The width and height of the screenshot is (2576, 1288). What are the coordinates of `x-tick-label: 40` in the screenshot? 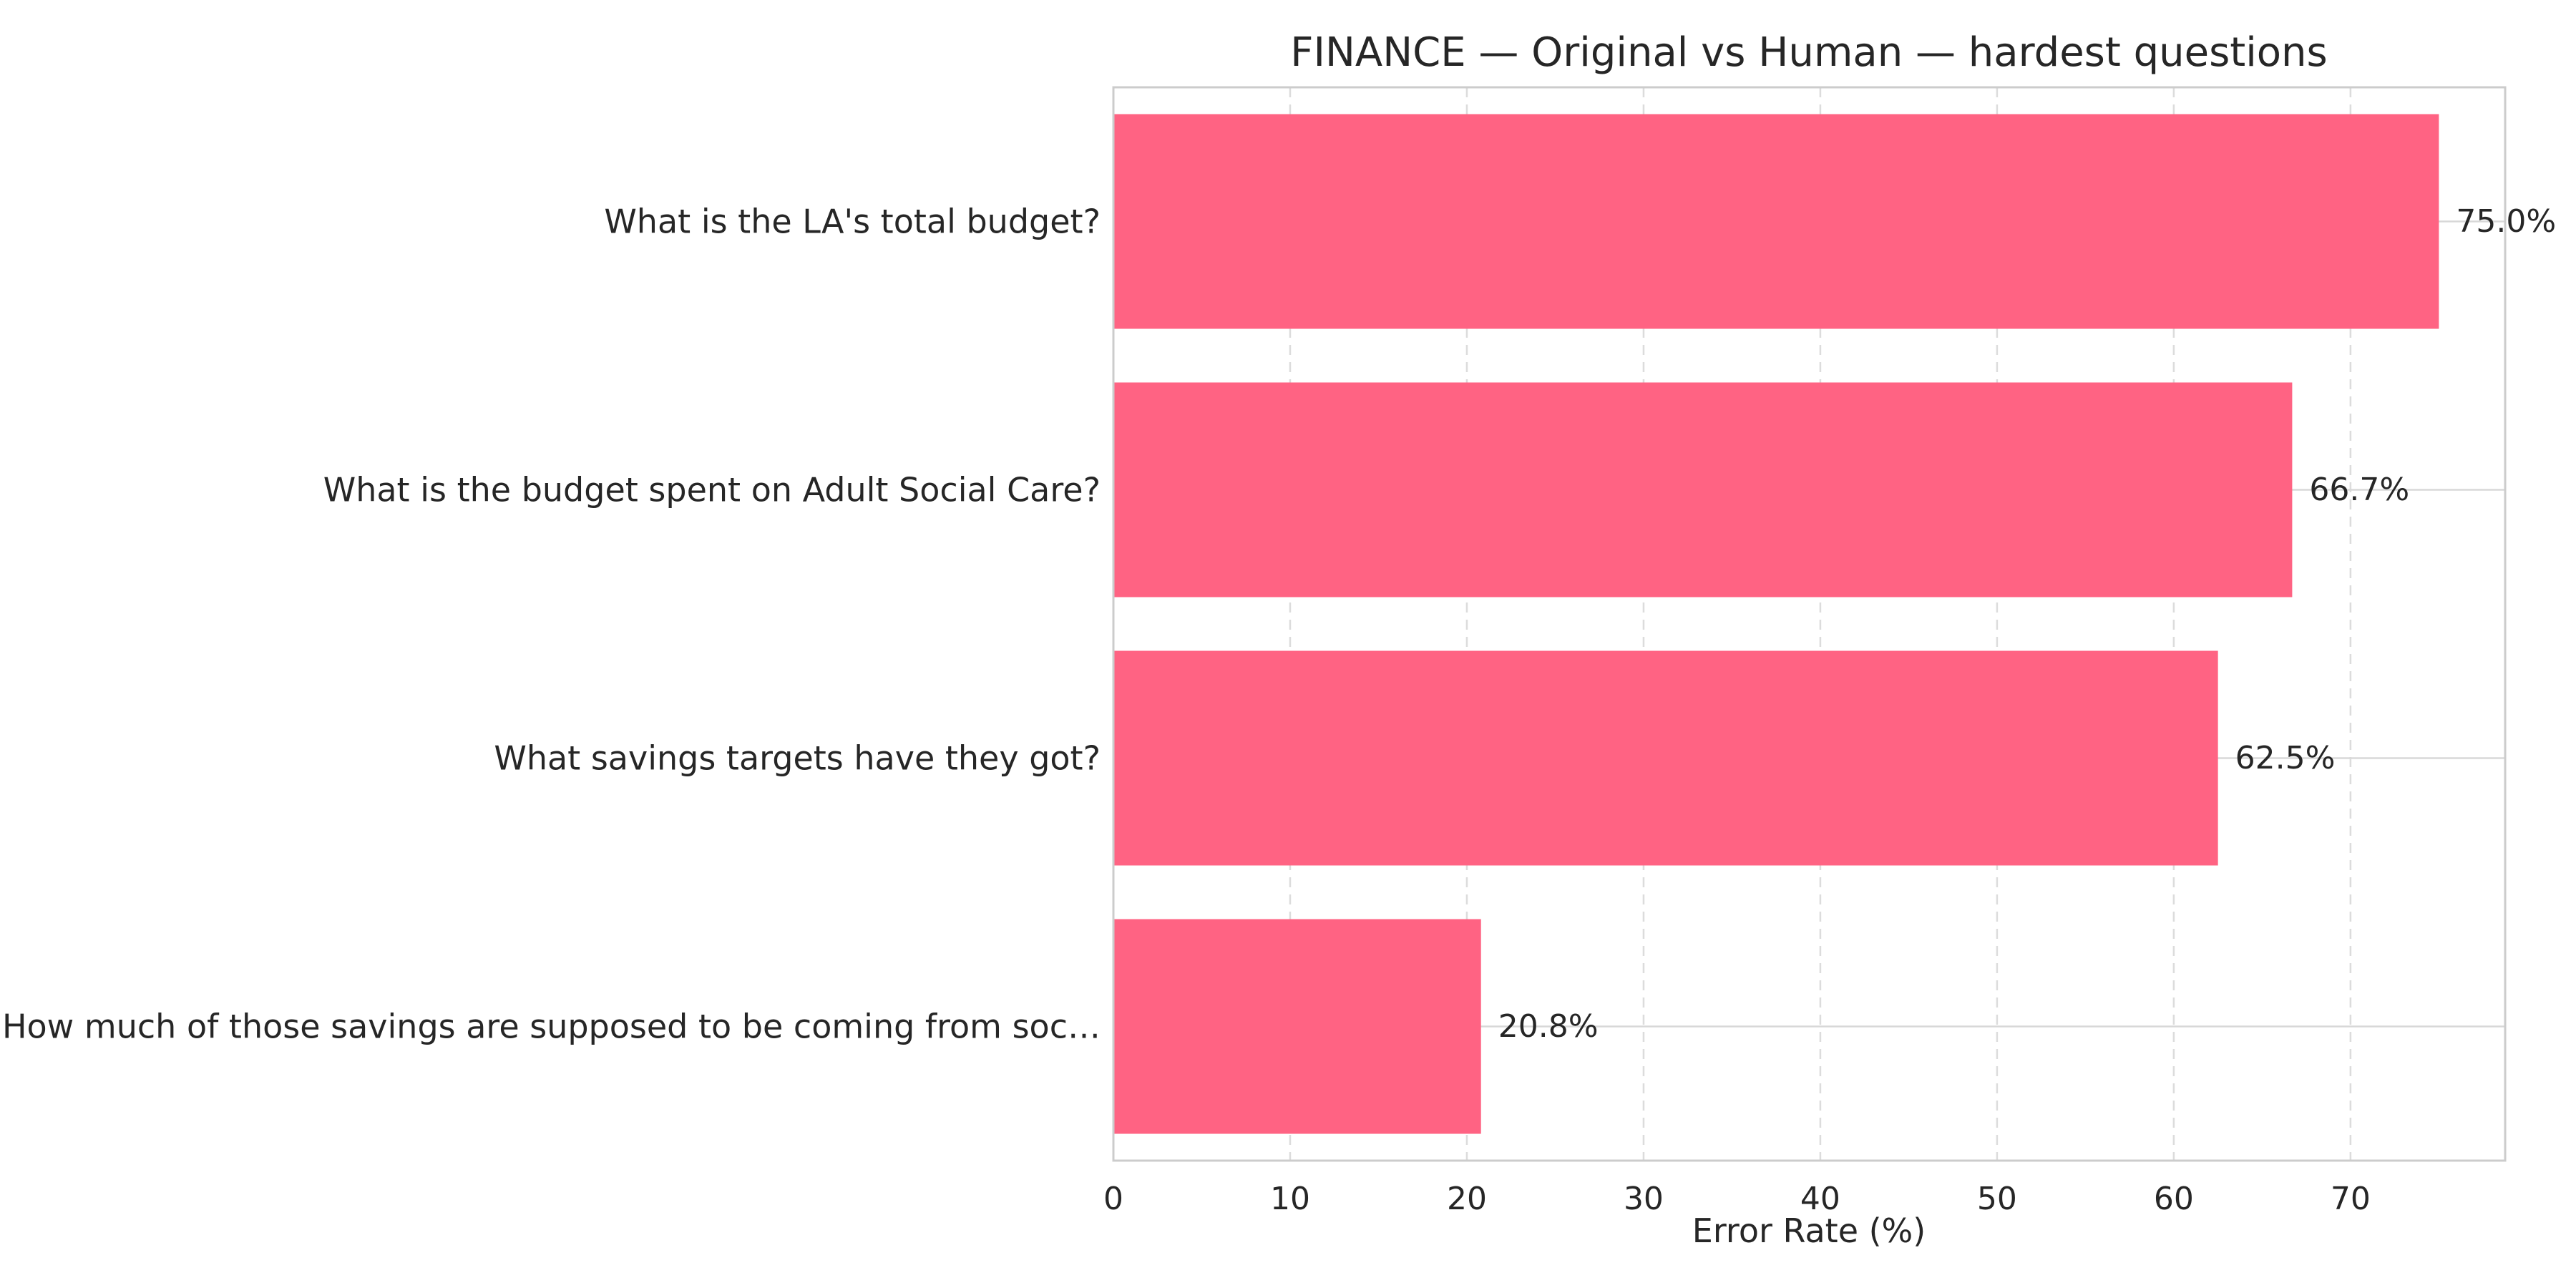 It's located at (1820, 1199).